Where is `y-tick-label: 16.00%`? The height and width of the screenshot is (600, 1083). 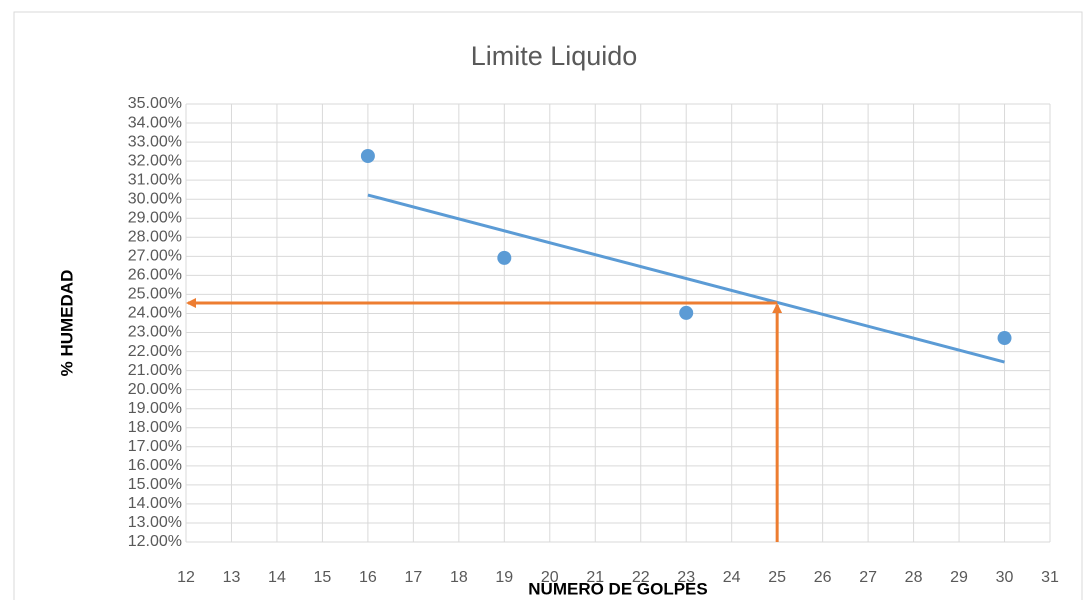
y-tick-label: 16.00% is located at coordinates (155, 465).